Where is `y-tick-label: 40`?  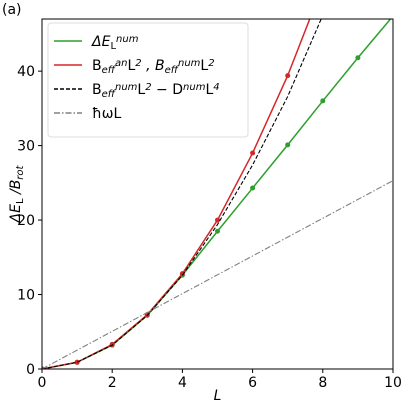
y-tick-label: 40 is located at coordinates (26, 72).